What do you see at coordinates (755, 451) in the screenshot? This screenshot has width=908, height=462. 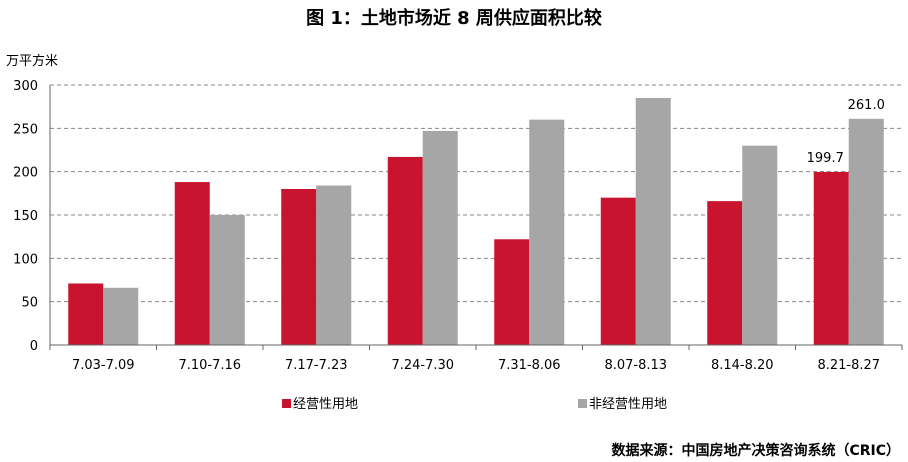 I see `data-source-note: 数据来源：中国房地产决策咨询系统（CRIC）` at bounding box center [755, 451].